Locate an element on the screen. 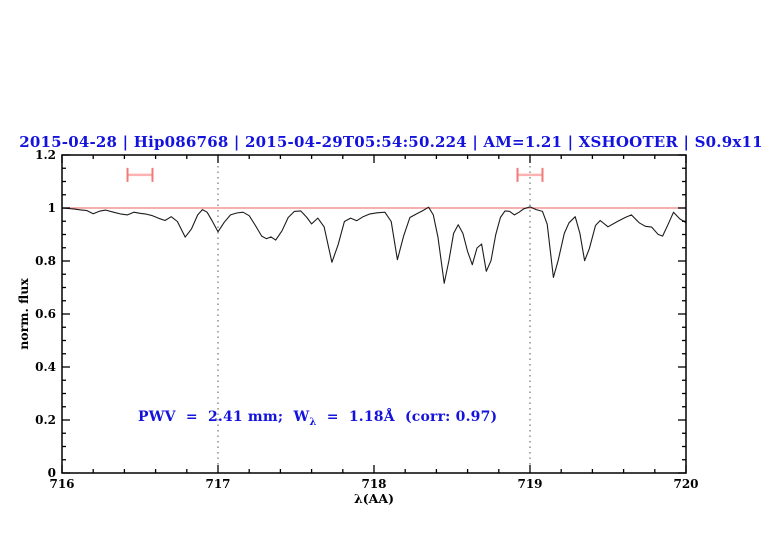 This screenshot has width=782, height=542. x-tick-label: 720 is located at coordinates (685, 484).